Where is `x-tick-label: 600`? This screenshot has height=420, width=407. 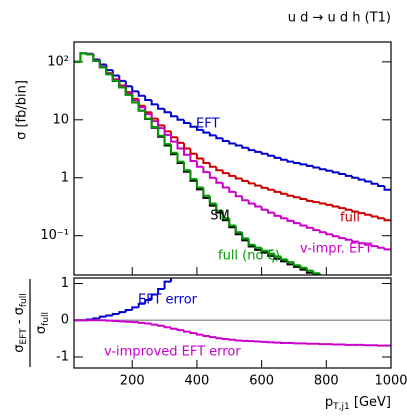
x-tick-label: 600 is located at coordinates (261, 381).